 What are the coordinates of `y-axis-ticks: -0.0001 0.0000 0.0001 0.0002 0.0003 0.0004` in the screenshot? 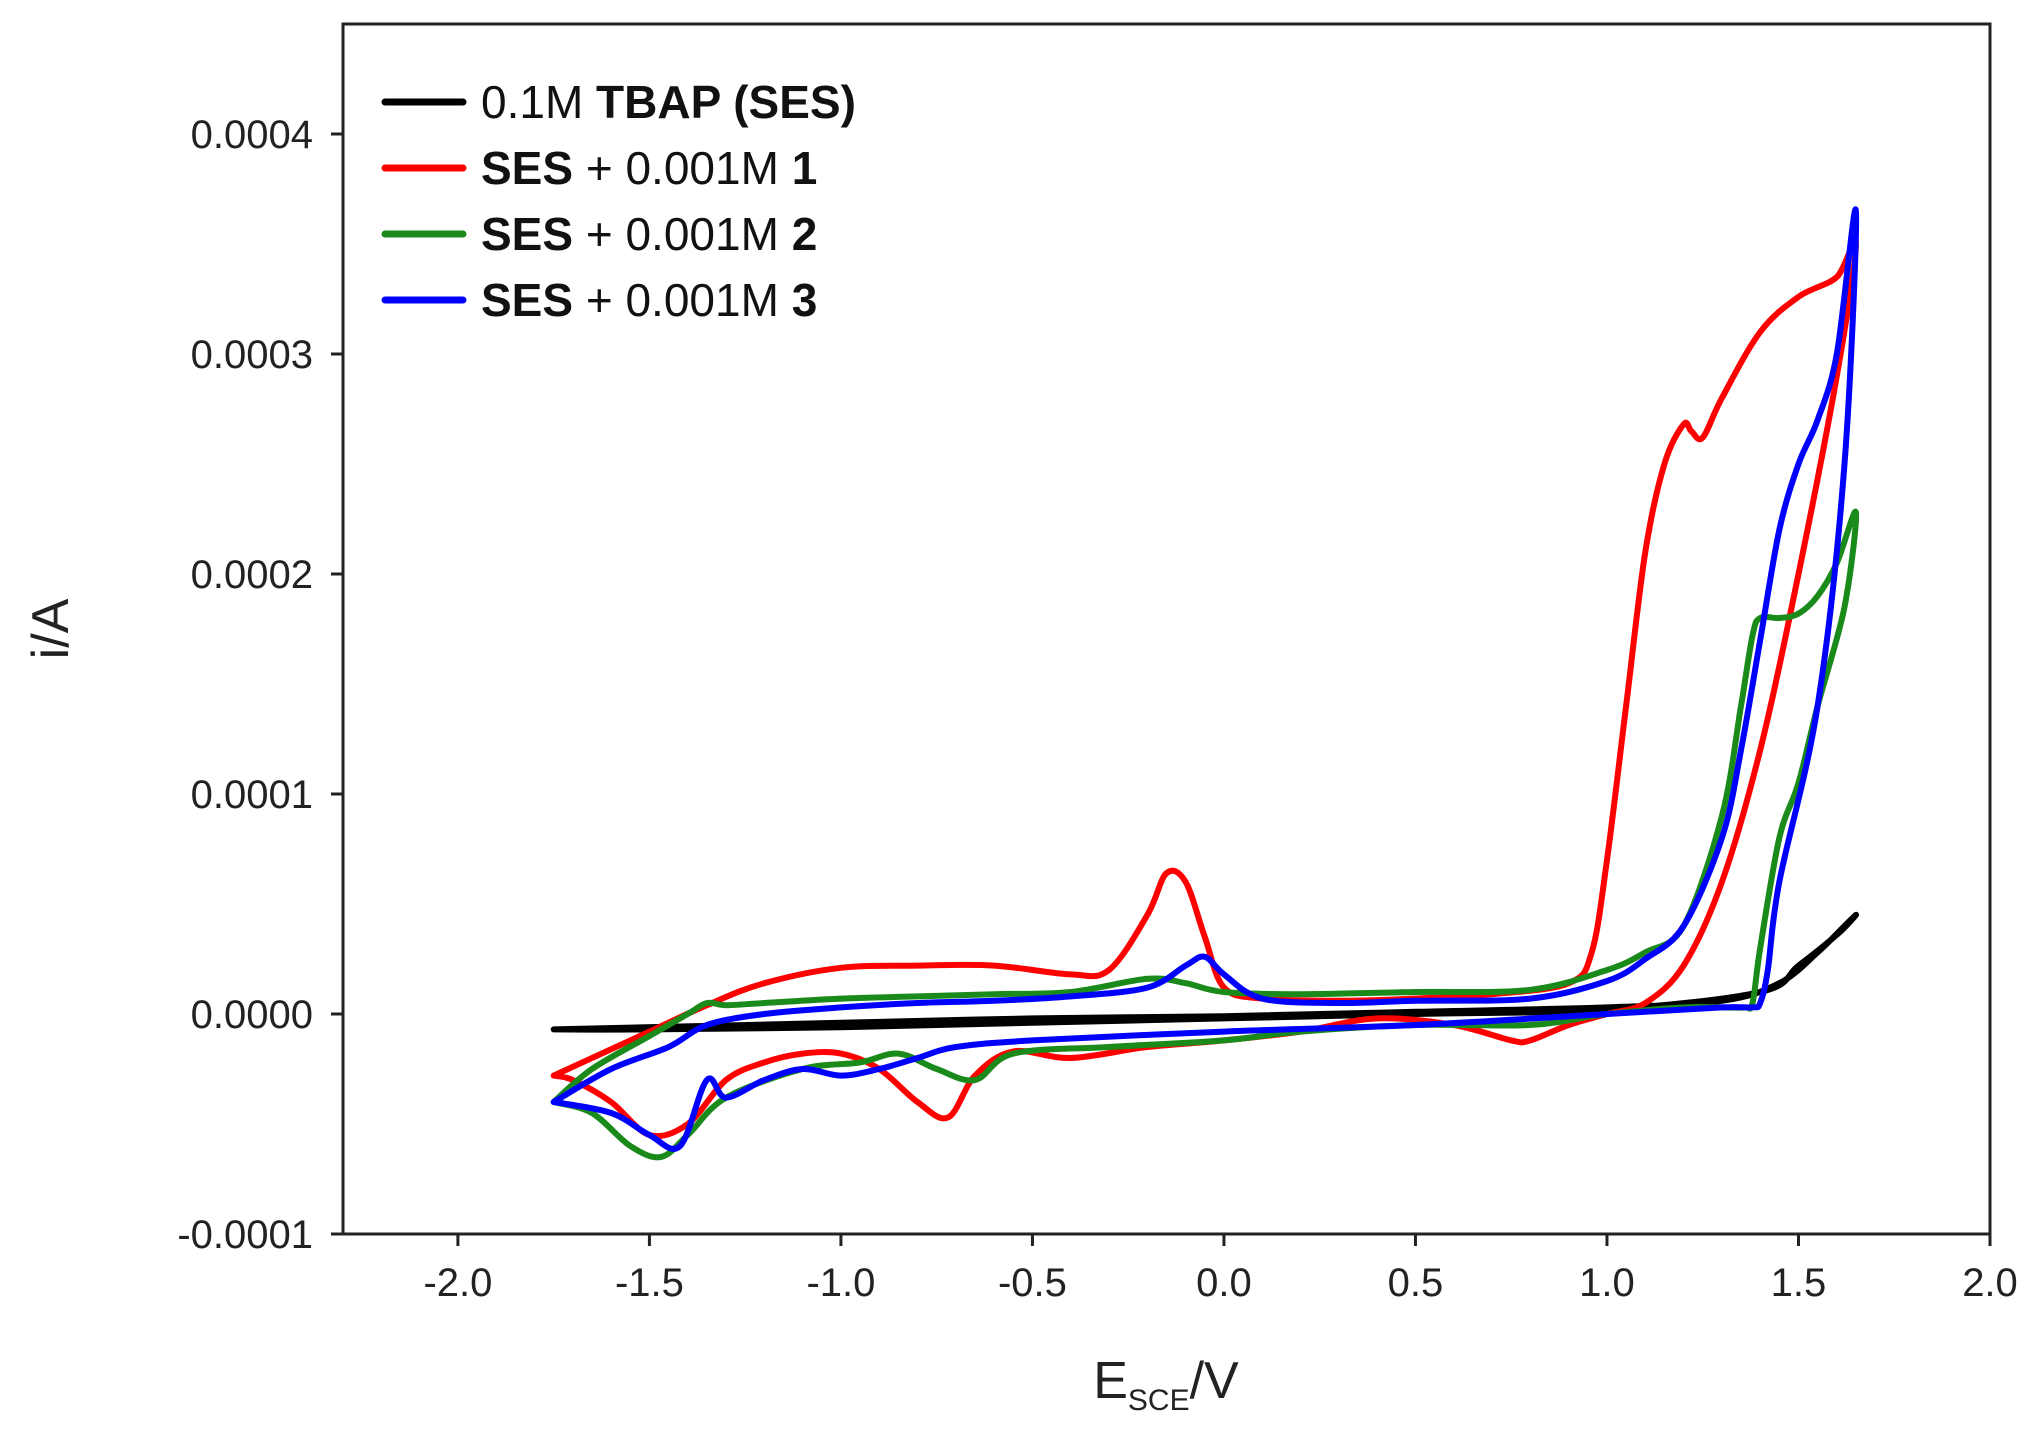 It's located at (260, 685).